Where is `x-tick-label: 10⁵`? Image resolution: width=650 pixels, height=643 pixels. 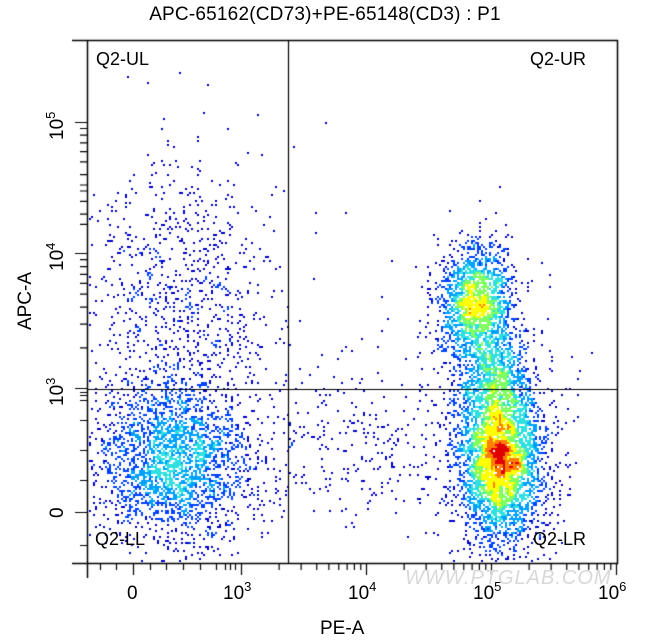 x-tick-label: 10⁵ is located at coordinates (487, 591).